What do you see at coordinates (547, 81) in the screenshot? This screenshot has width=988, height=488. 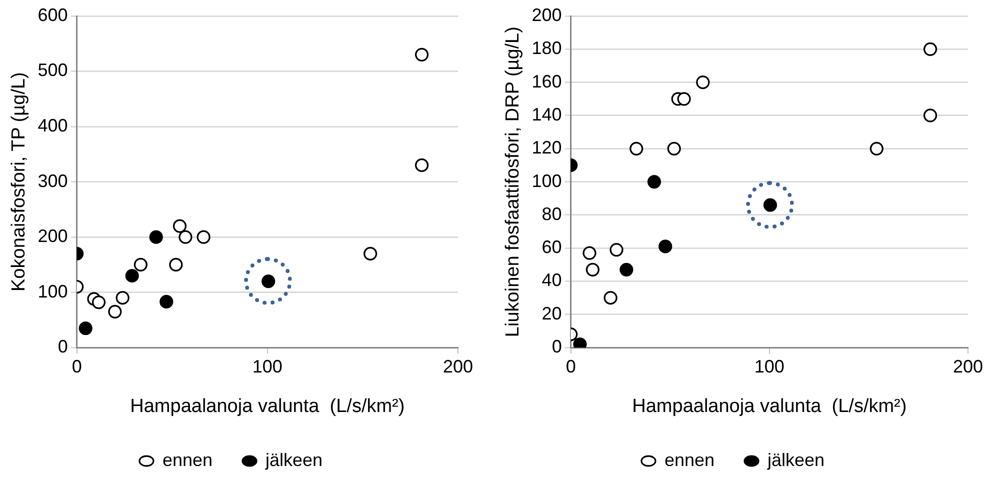 I see `y-tick-label: 160` at bounding box center [547, 81].